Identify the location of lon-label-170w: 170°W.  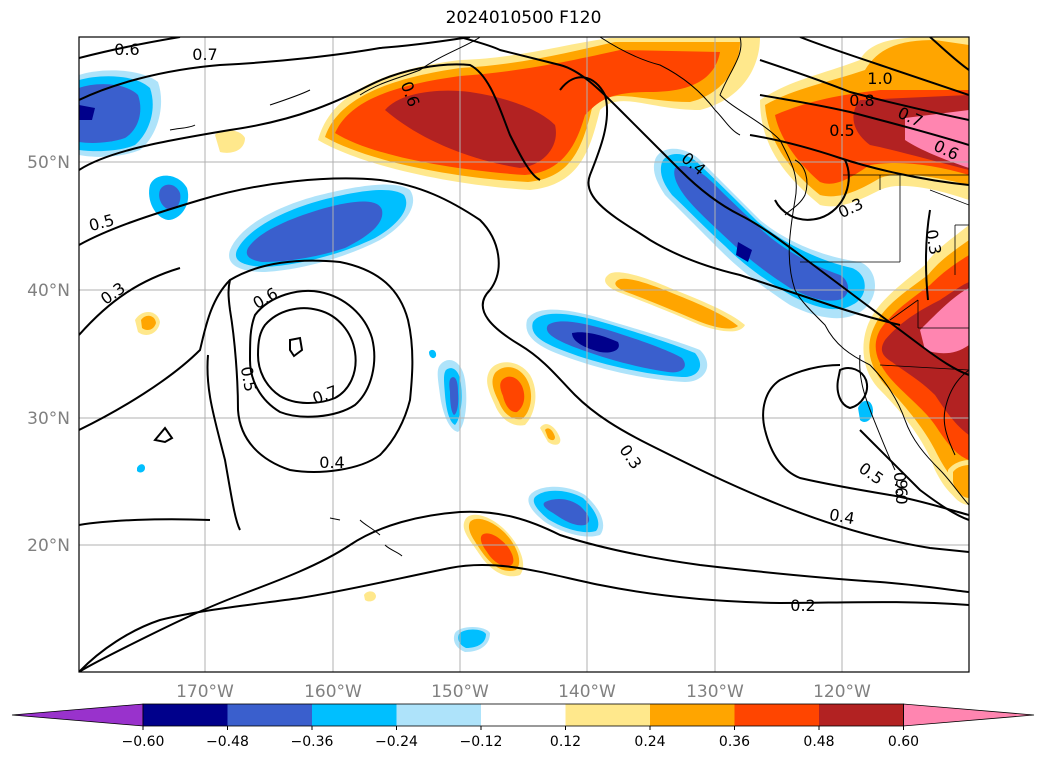
(205, 692).